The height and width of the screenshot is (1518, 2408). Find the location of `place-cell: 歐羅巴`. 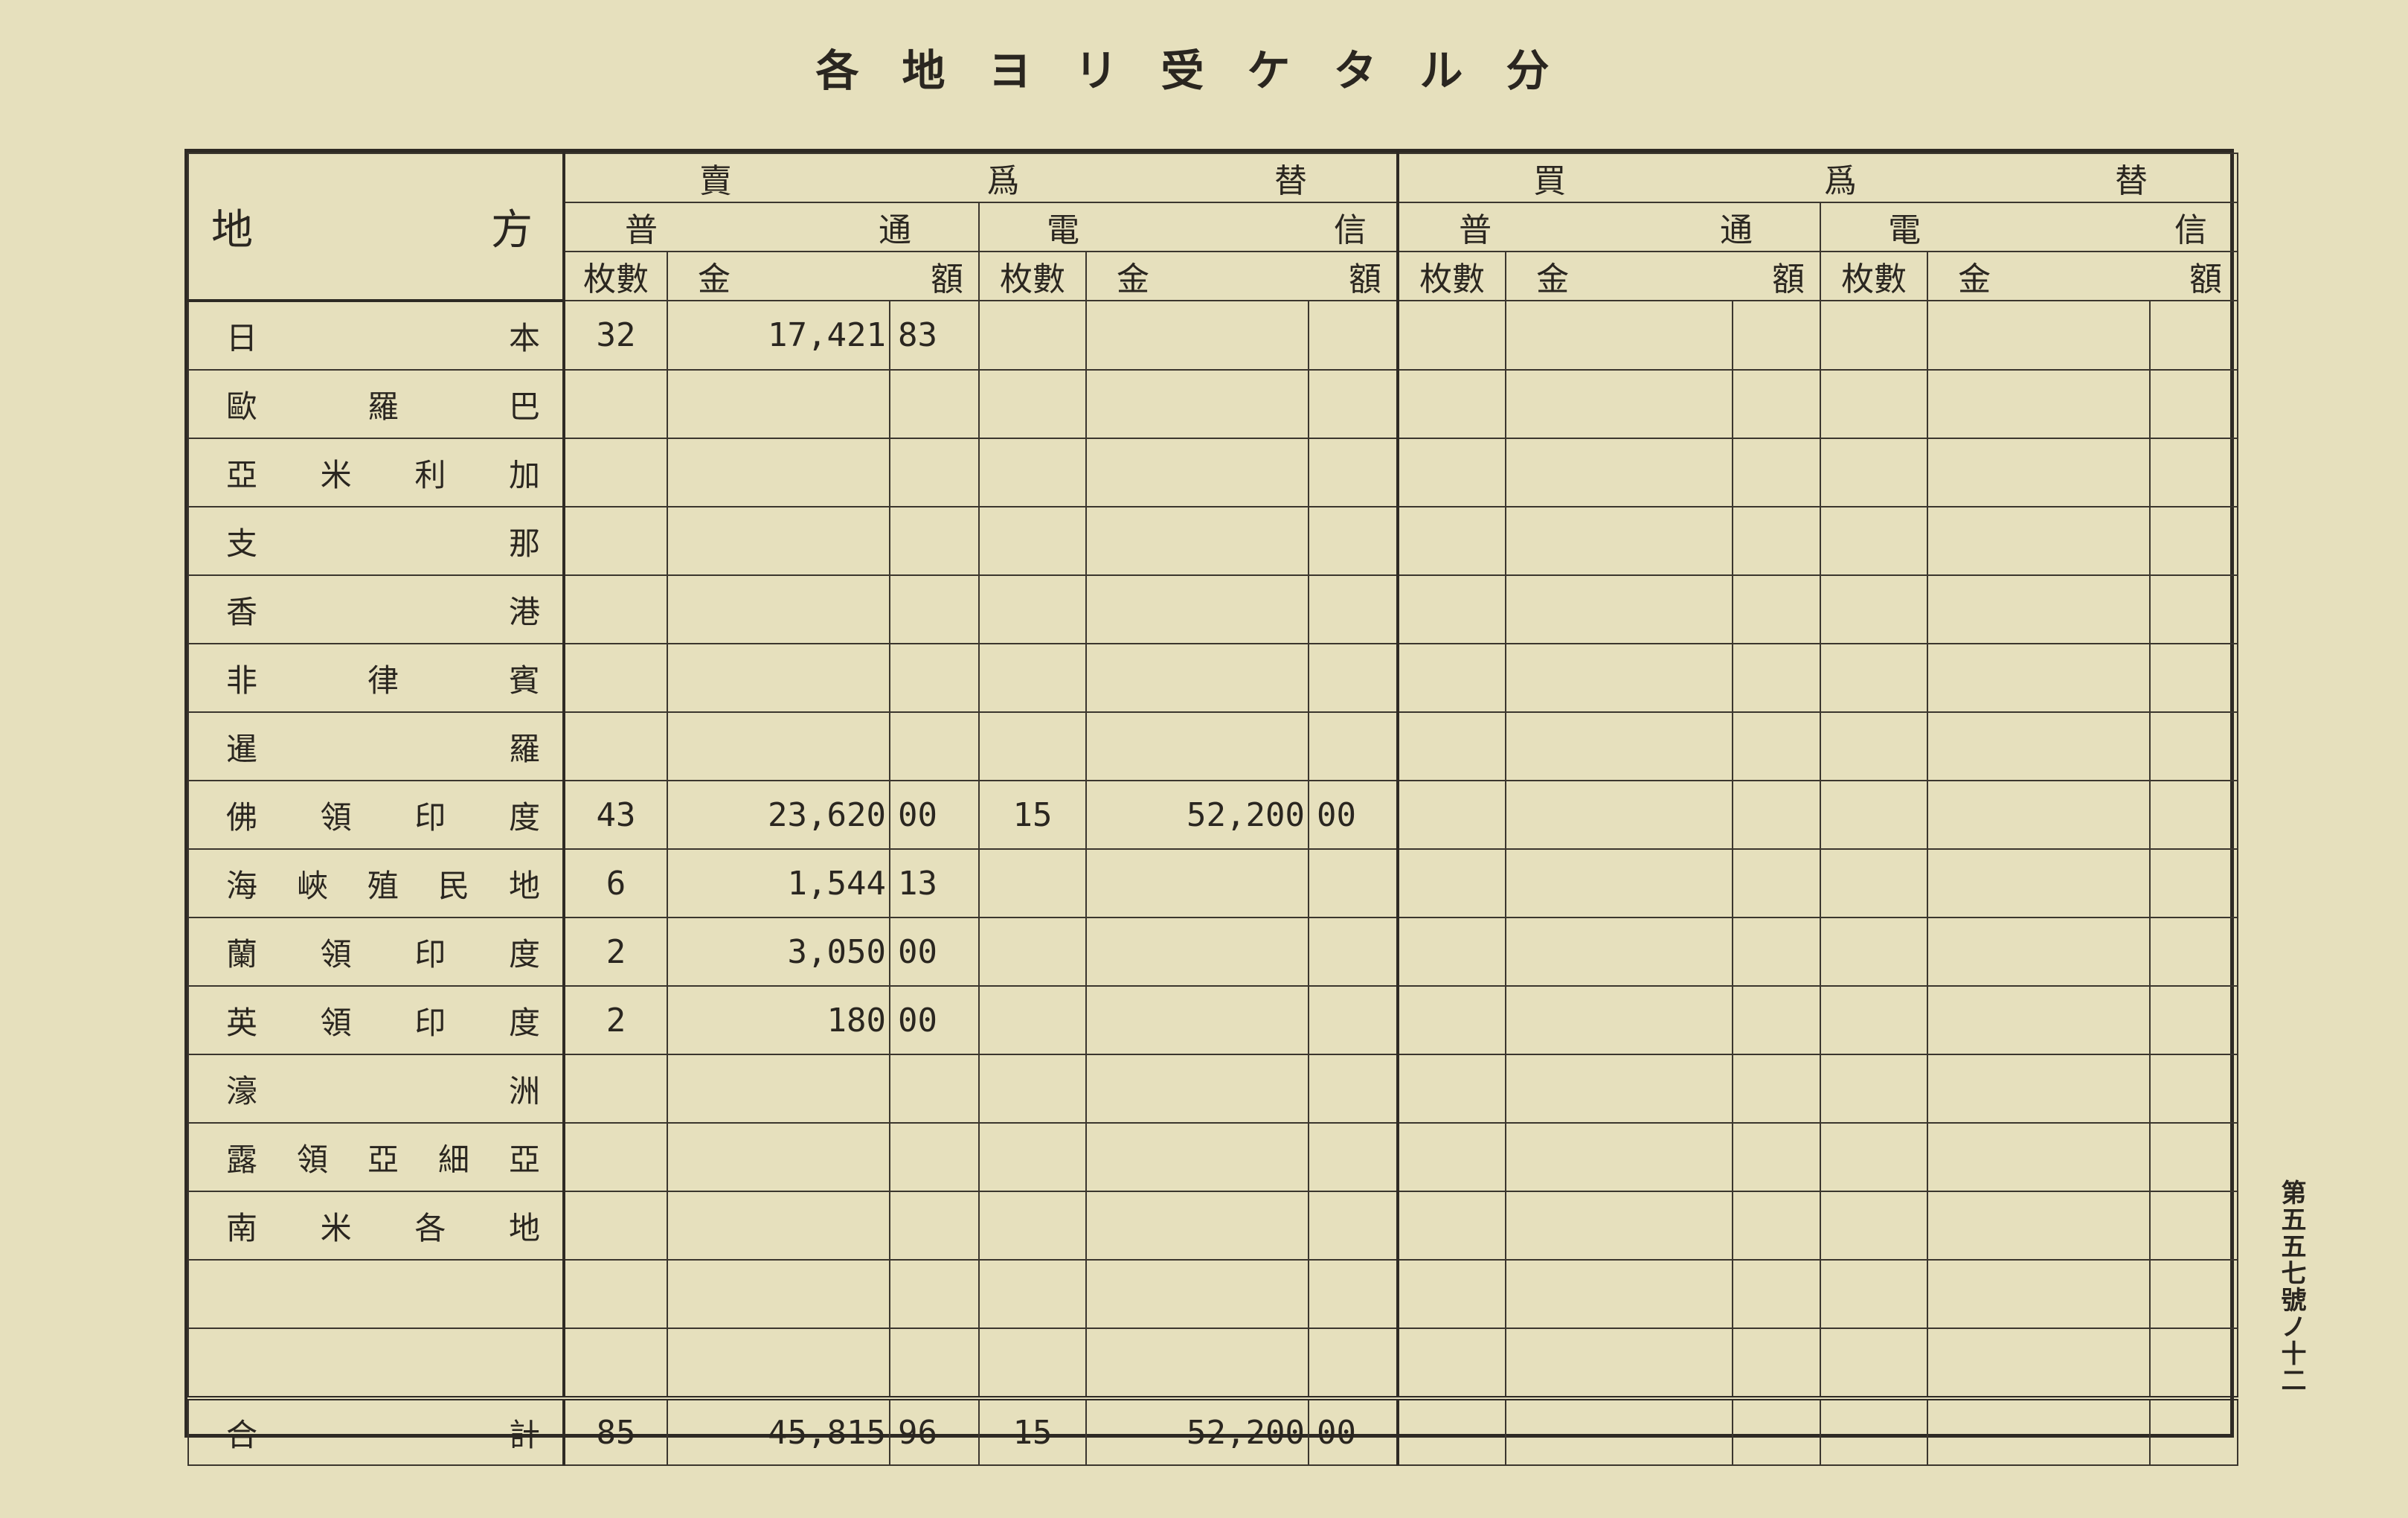

place-cell: 歐羅巴 is located at coordinates (376, 404).